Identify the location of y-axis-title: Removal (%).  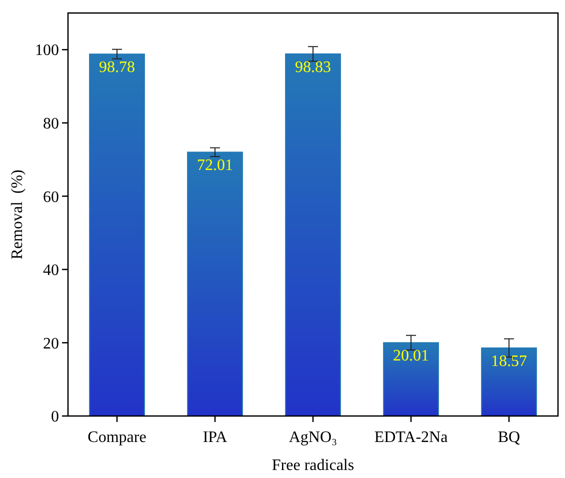
(17, 215).